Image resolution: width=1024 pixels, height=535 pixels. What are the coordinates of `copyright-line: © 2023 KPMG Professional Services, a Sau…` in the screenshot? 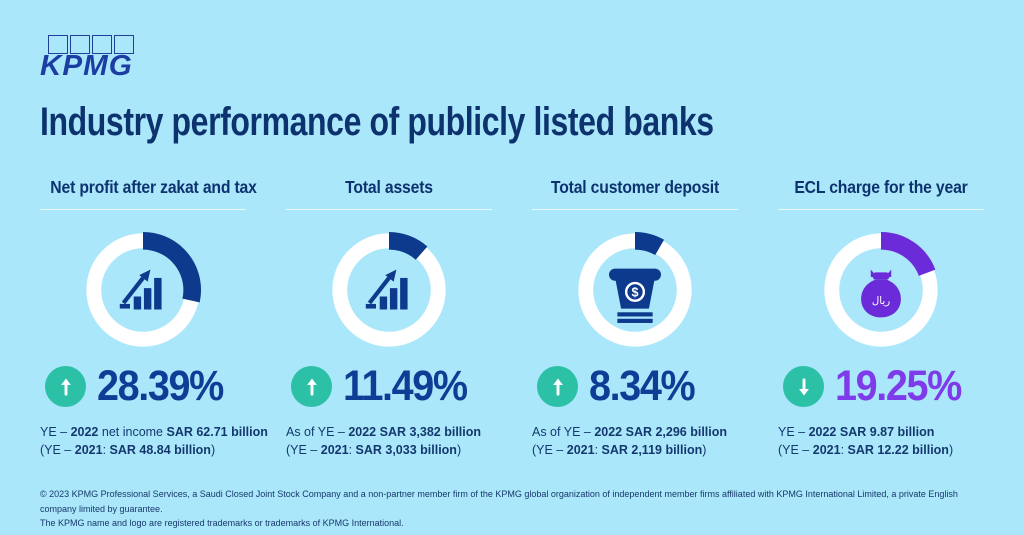 It's located at (499, 501).